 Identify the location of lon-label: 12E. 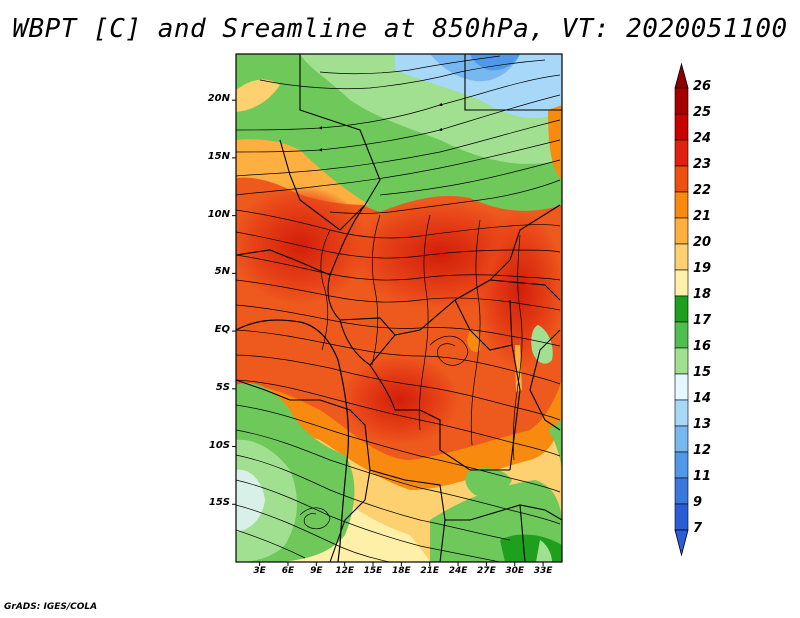
(344, 571).